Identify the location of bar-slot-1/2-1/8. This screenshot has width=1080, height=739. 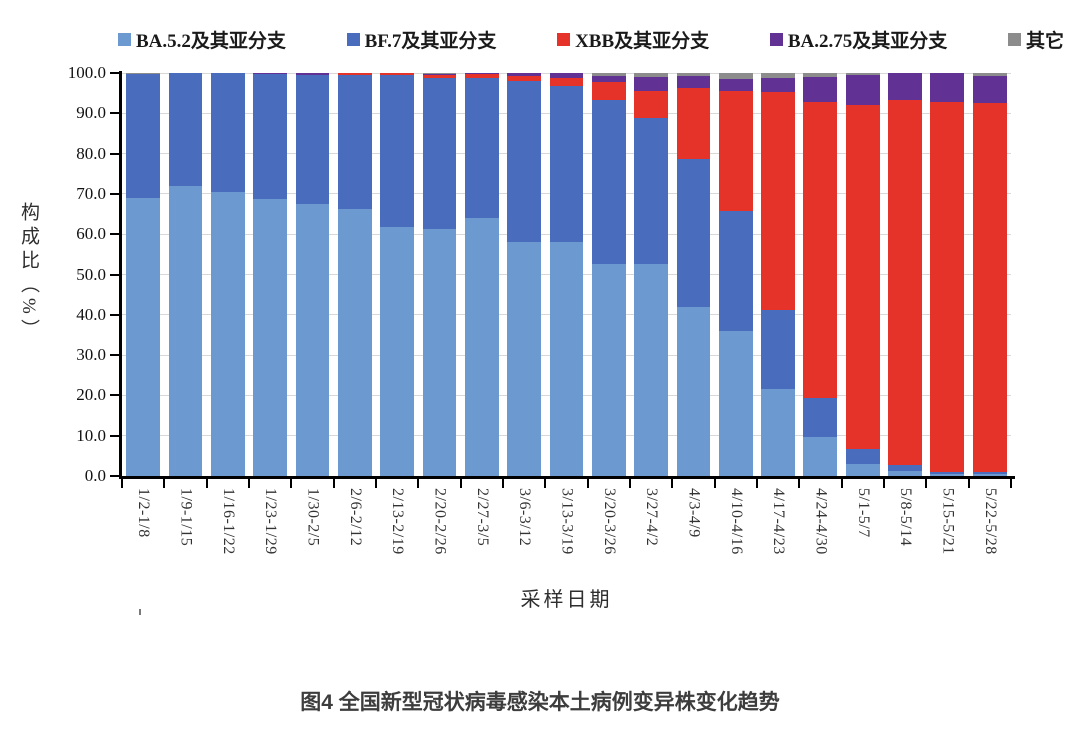
(143, 274).